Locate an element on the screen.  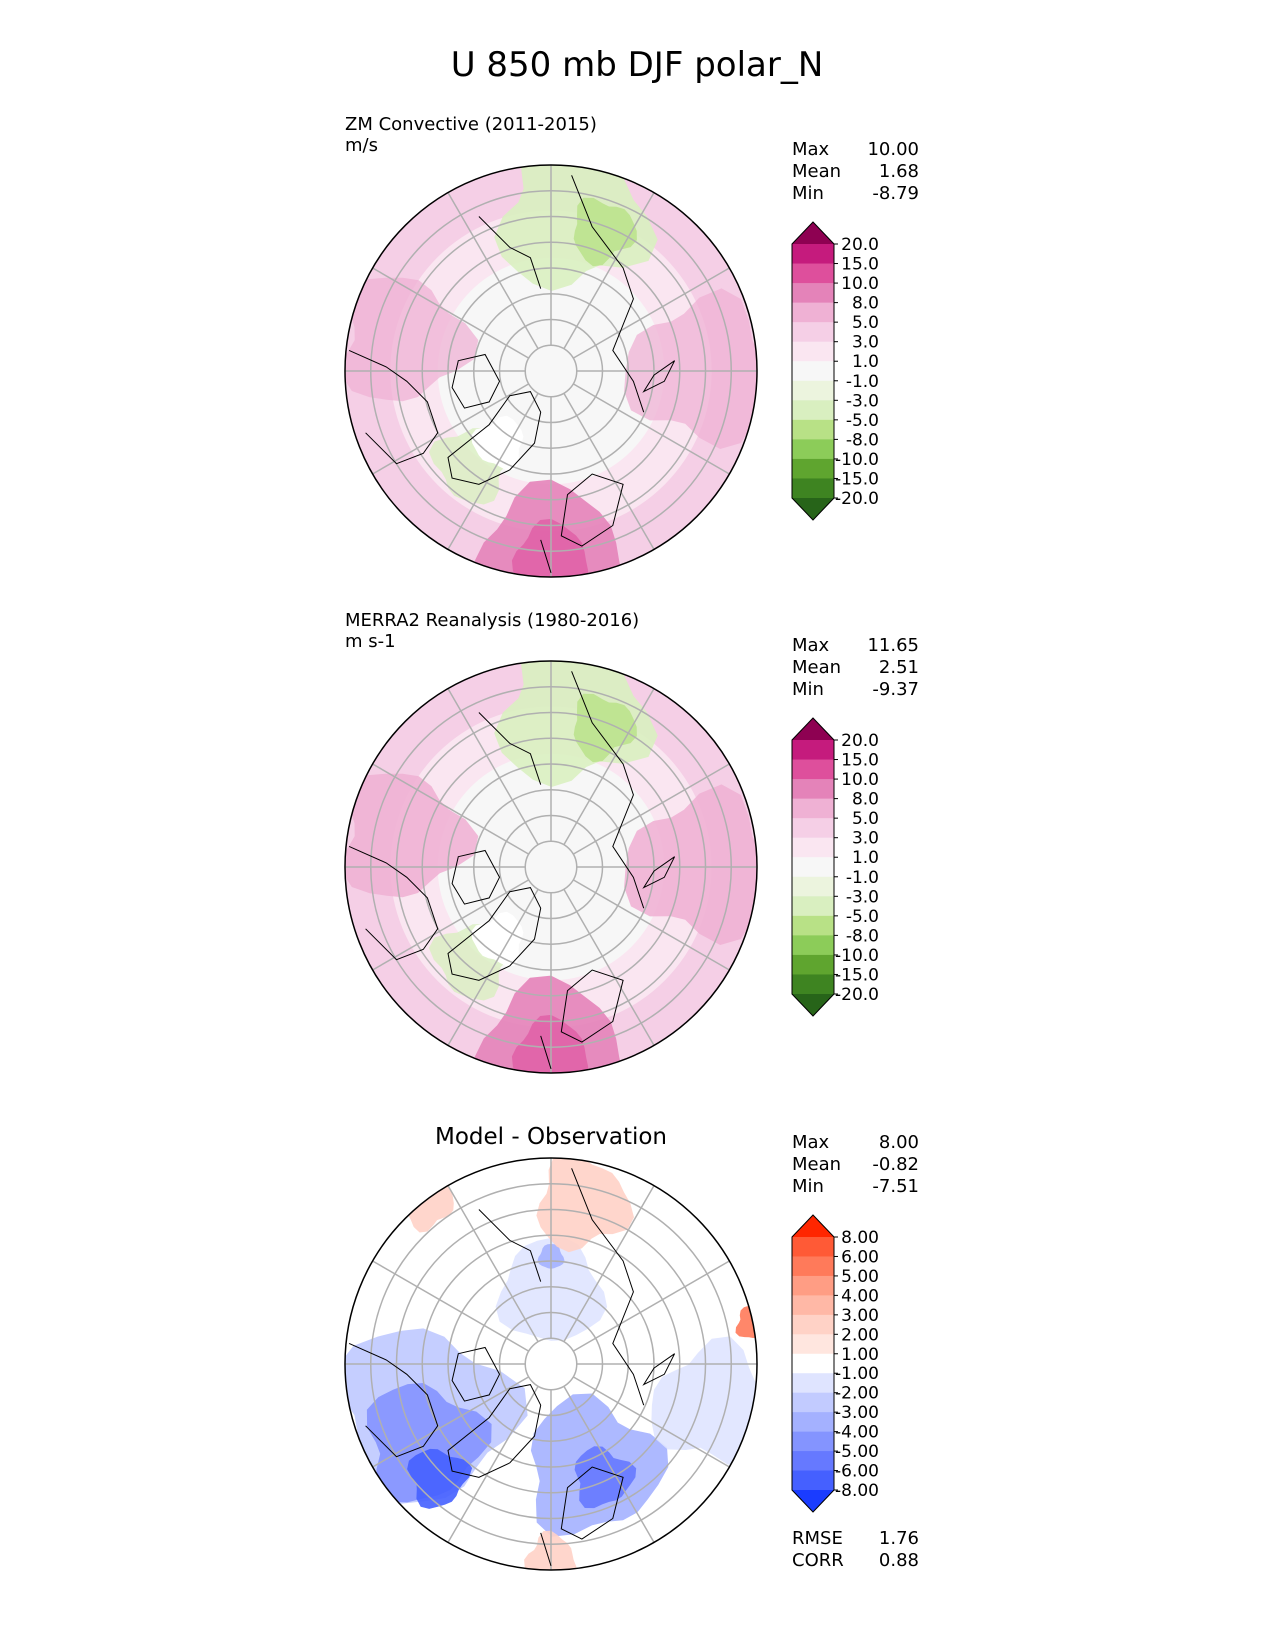
colorbar-tick-label: -1.00 is located at coordinates (857, 1374).